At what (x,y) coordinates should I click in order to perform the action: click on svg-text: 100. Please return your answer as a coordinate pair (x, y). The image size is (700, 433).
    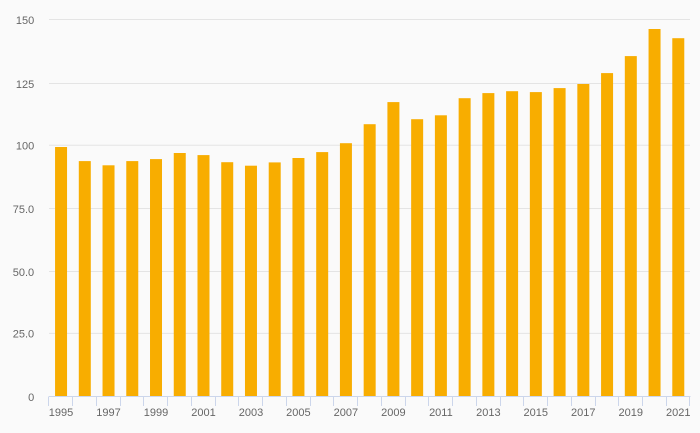
    Looking at the image, I should click on (25, 147).